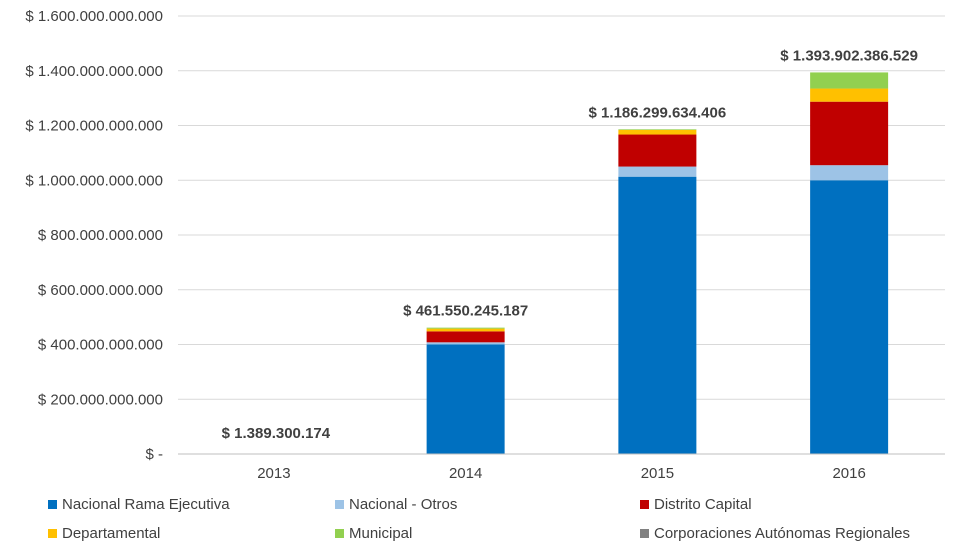 The image size is (953, 550). What do you see at coordinates (100, 290) in the screenshot?
I see `y-tick-label: $ 600.000.000.000` at bounding box center [100, 290].